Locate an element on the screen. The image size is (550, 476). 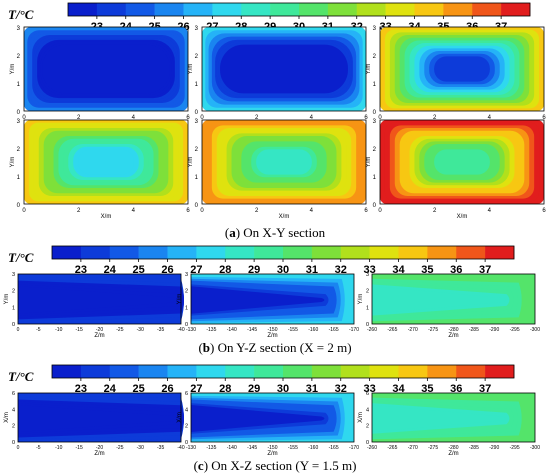
colorbar-tick-label-b: 26 is located at coordinates (167, 270).